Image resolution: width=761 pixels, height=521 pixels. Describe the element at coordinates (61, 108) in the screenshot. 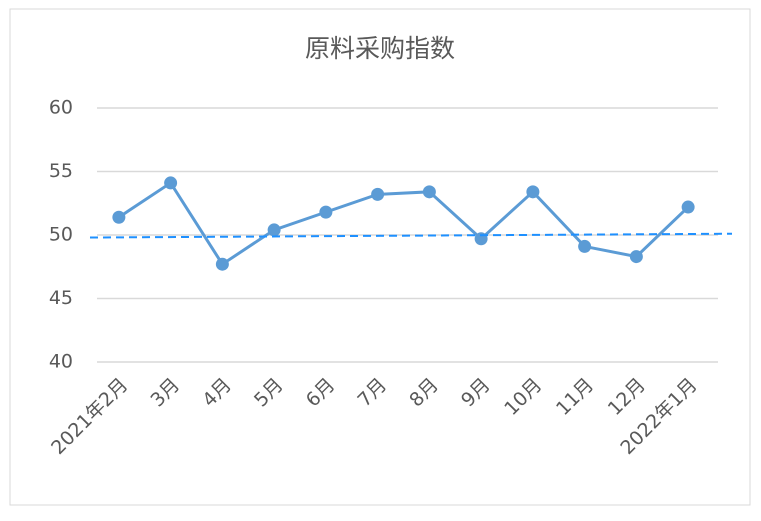

I see `y-tick-label: 60` at that location.